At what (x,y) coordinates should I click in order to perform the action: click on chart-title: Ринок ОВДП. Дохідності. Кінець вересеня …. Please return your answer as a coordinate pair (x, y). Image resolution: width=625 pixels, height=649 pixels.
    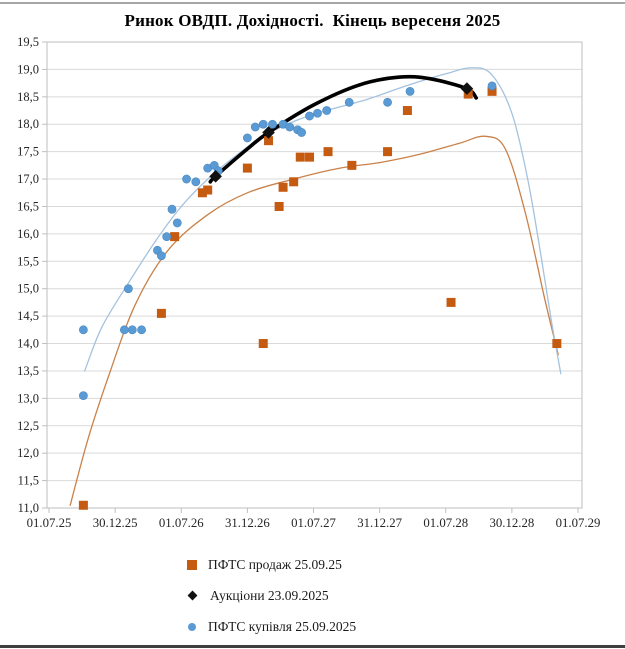
    Looking at the image, I should click on (312, 20).